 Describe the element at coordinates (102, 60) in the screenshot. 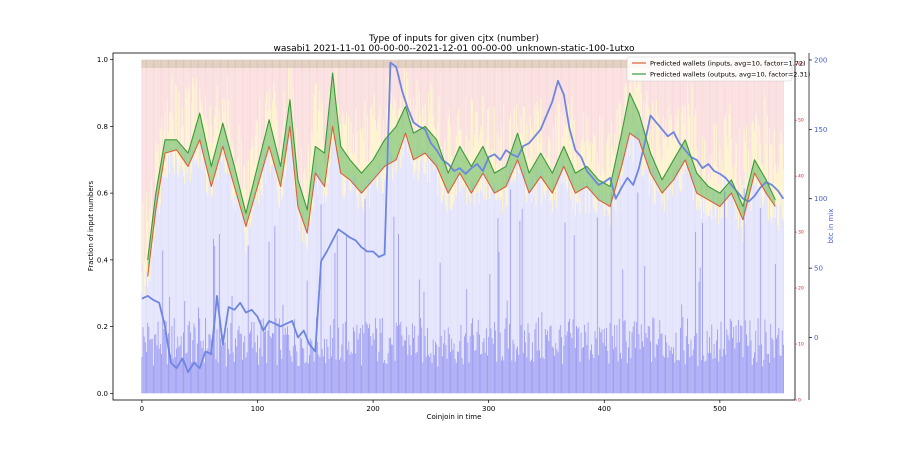

I see `y-tick-label: 1.0` at that location.